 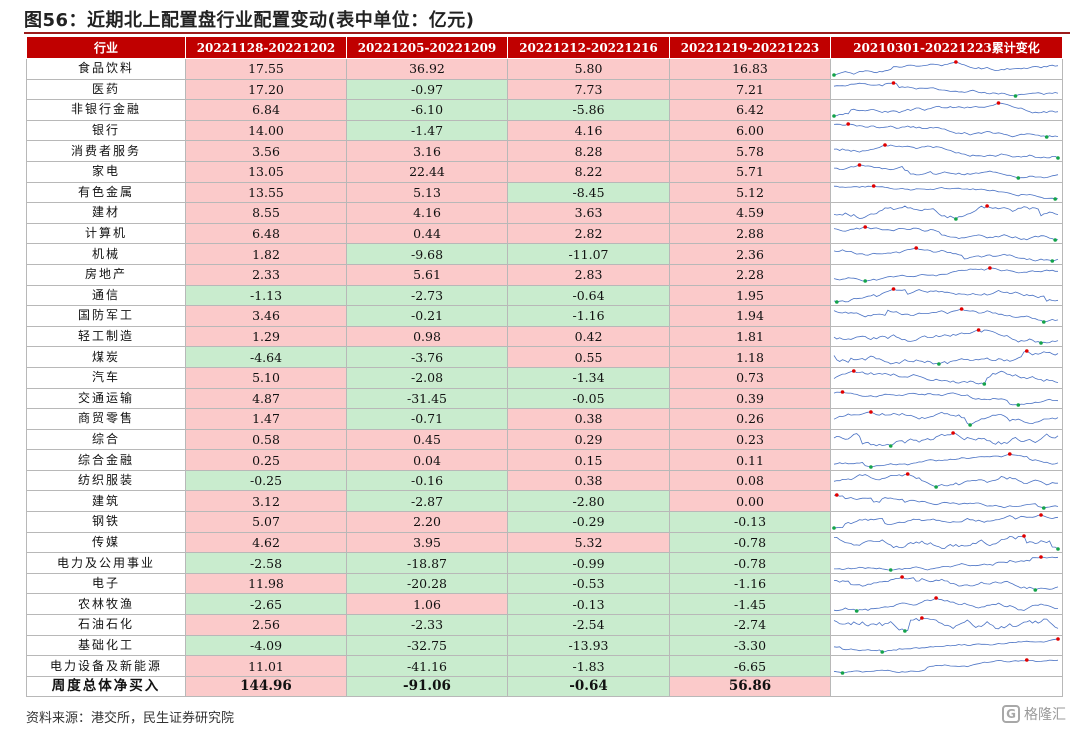 I want to click on industry-name: 综合, so click(x=106, y=439).